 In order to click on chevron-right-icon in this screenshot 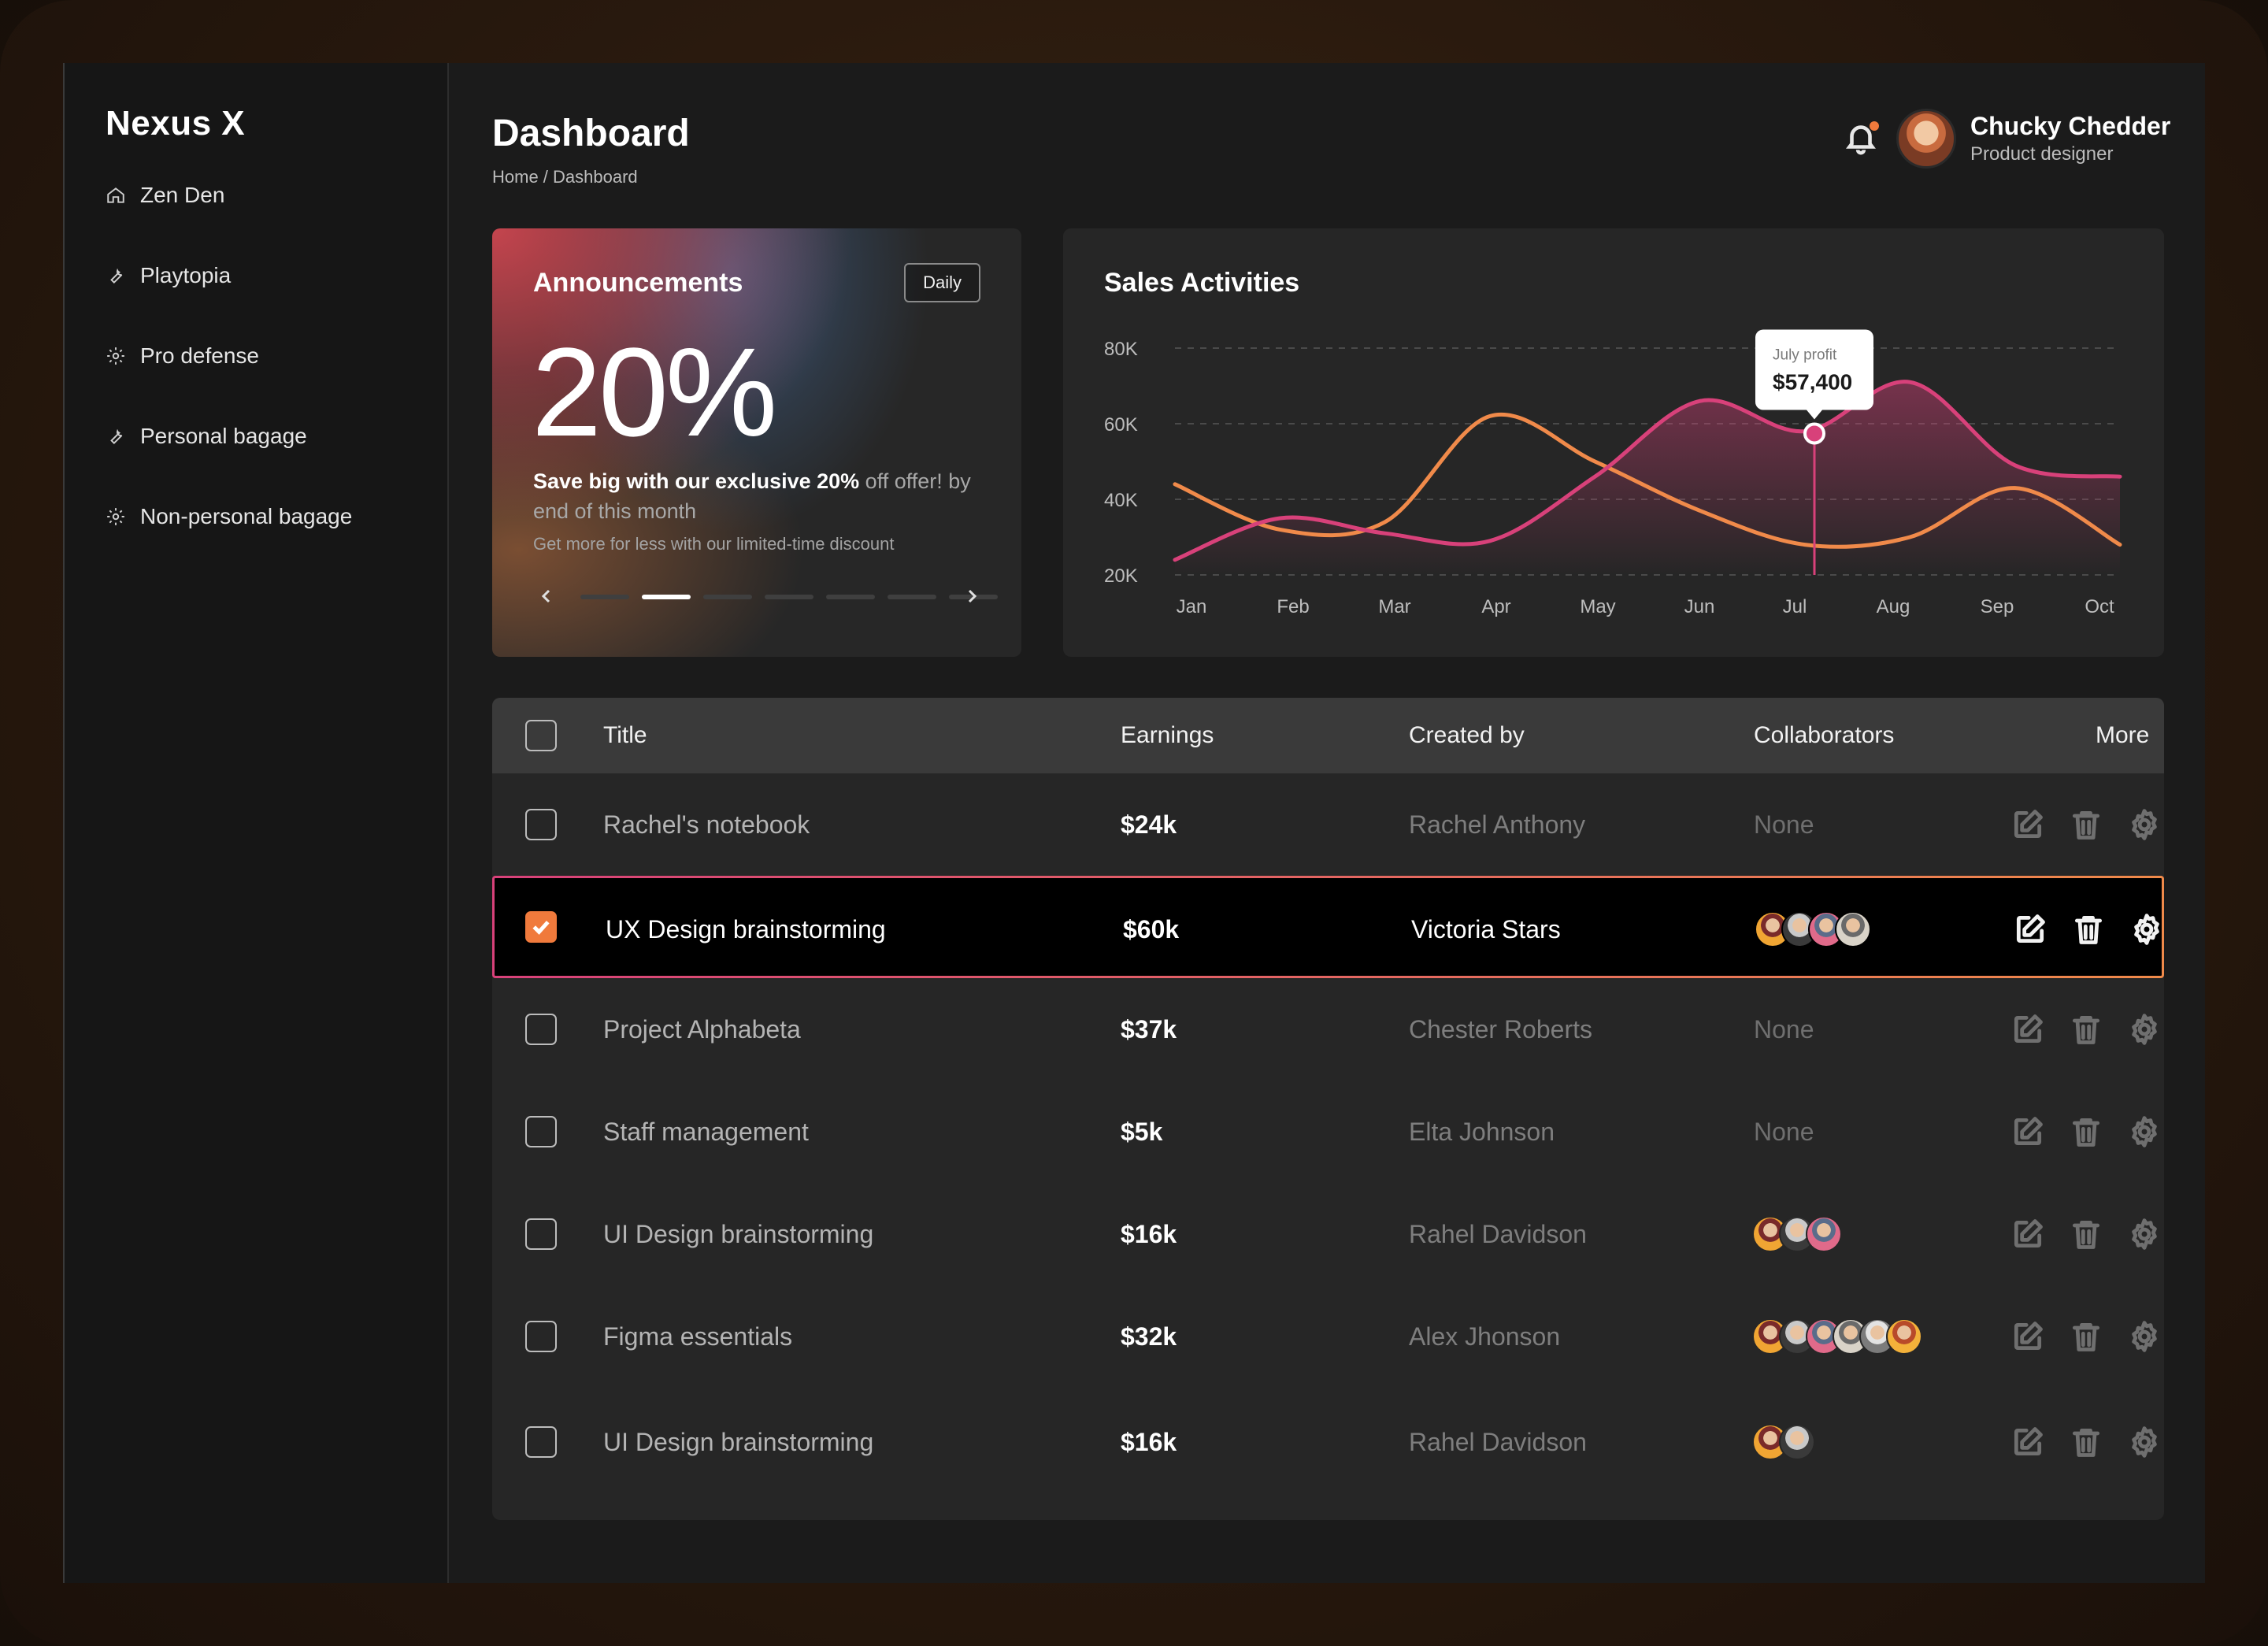, I will do `click(972, 596)`.